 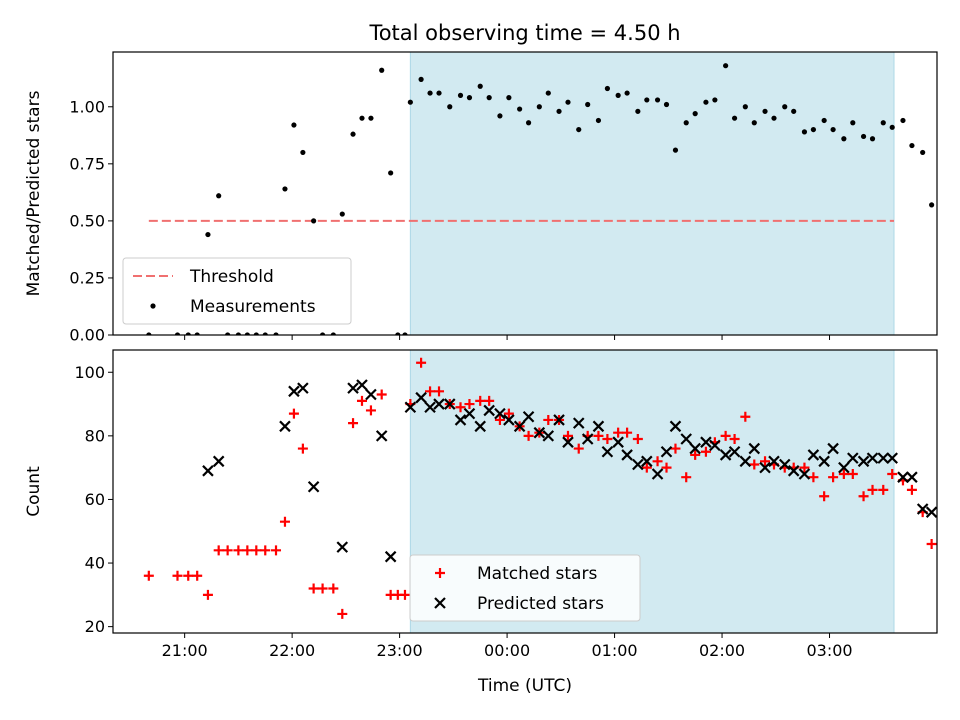 I want to click on legend-predicted-label: Predicted stars, so click(x=540, y=604).